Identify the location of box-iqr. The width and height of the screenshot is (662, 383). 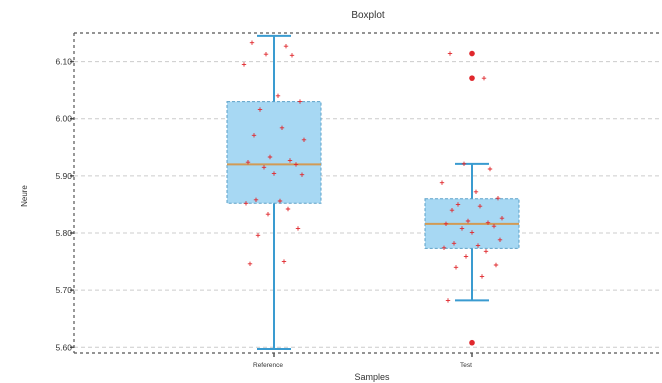
(274, 152).